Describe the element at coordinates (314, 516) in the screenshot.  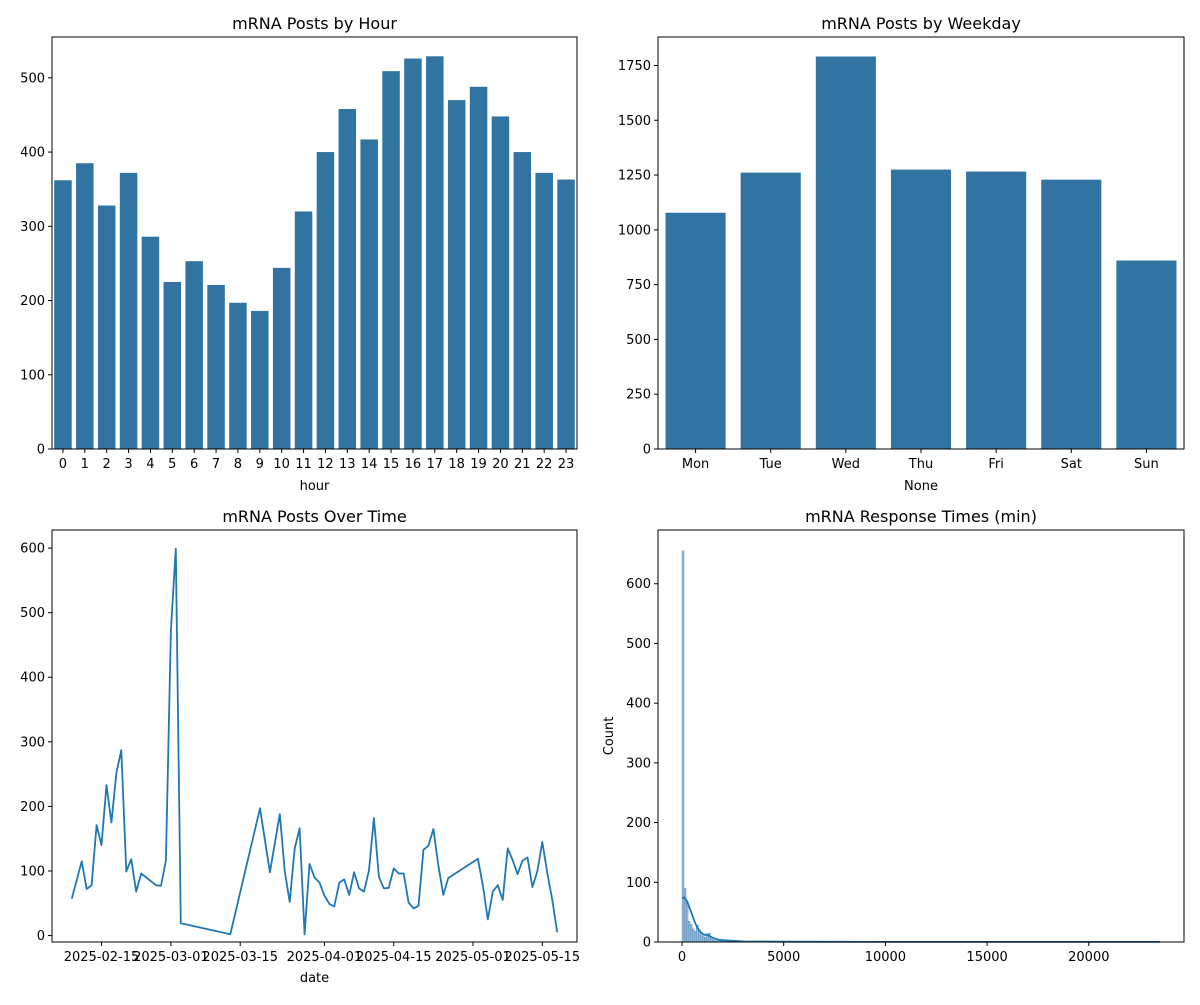
I see `chart-title: mRNA Posts Over Time` at that location.